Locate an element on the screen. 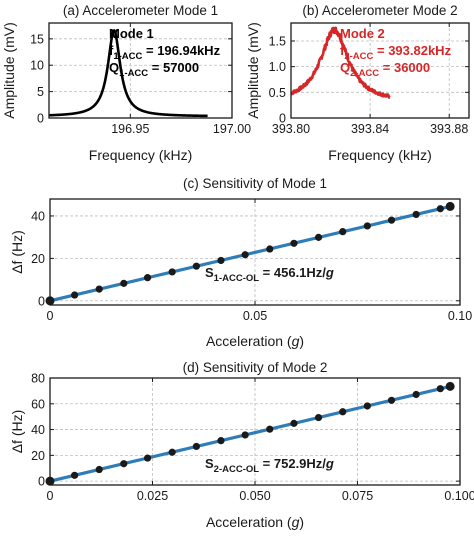  y-tick-label: 5 is located at coordinates (40, 92).